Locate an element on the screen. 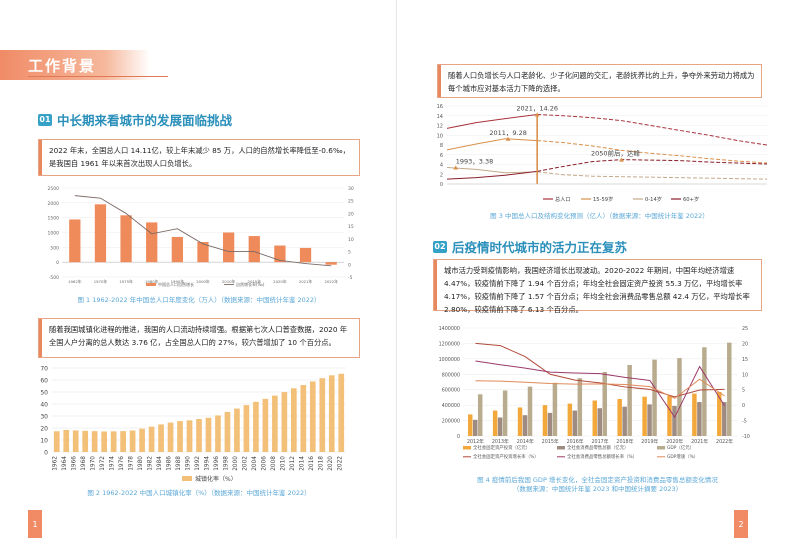  x-tick-label: 1964 is located at coordinates (65, 463).